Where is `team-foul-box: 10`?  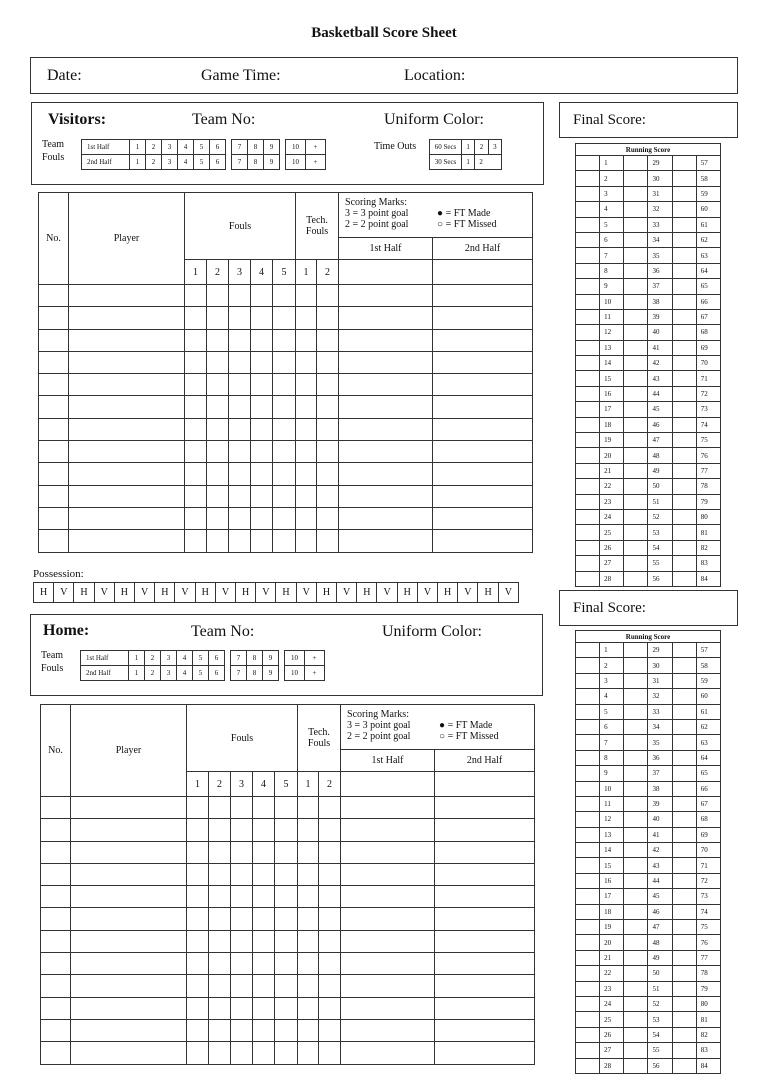 team-foul-box: 10 is located at coordinates (294, 673).